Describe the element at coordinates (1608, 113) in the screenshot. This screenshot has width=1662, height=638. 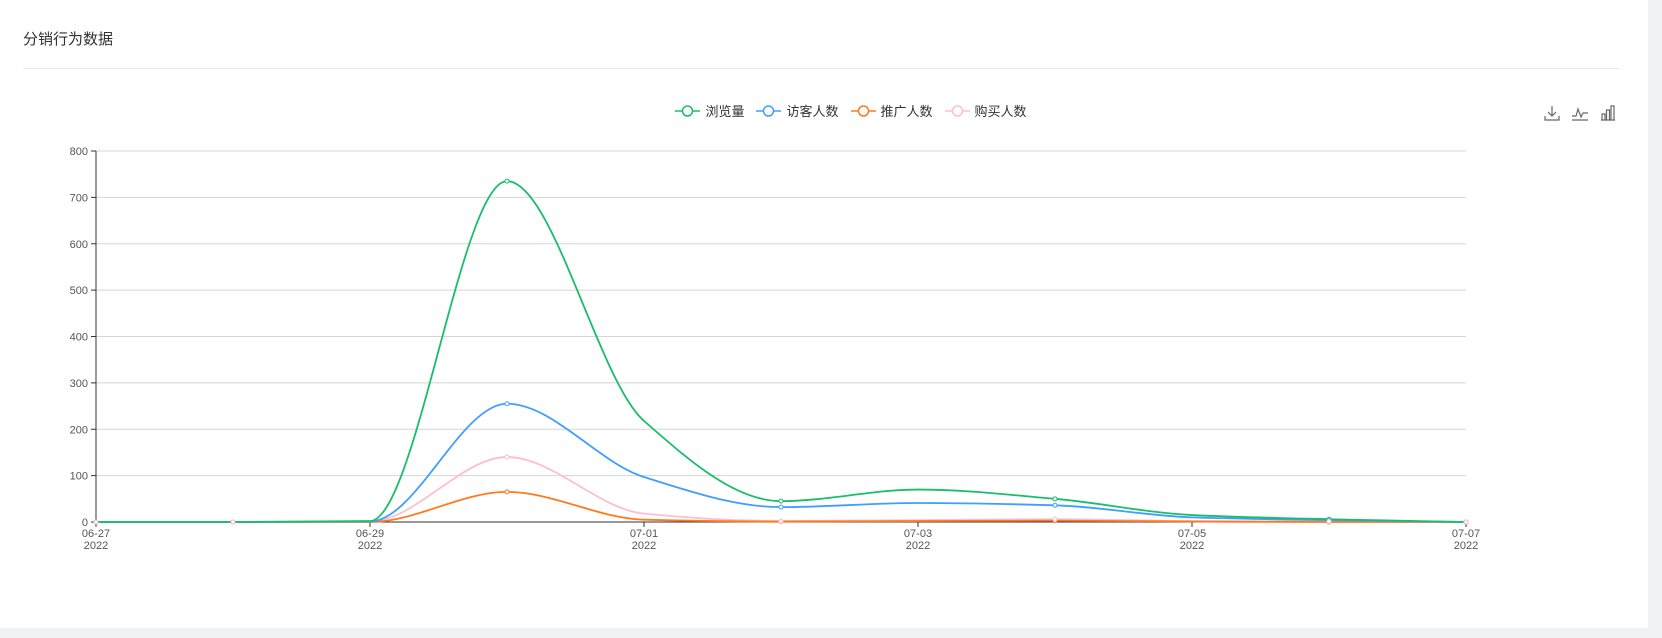
I see `bar-chart-icon` at that location.